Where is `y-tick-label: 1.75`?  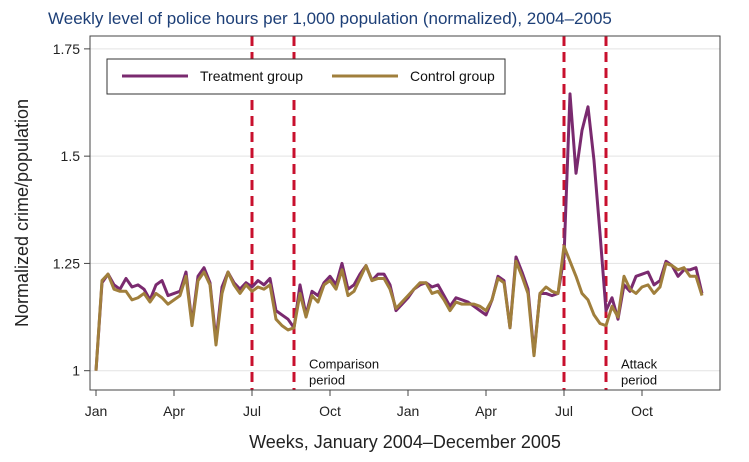 y-tick-label: 1.75 is located at coordinates (66, 49).